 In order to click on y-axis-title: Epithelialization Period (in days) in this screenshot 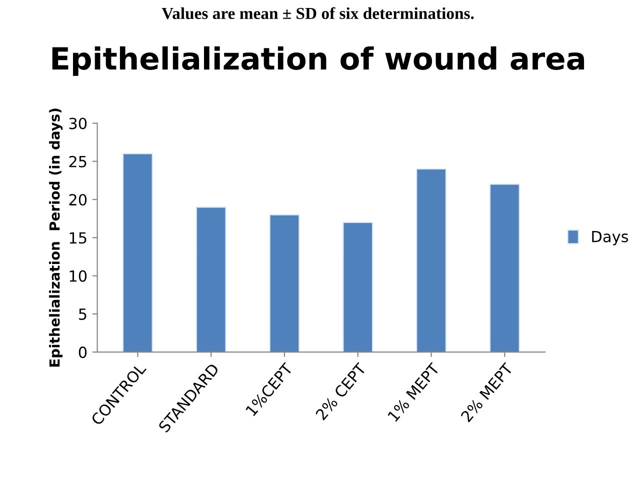, I will do `click(56, 237)`.